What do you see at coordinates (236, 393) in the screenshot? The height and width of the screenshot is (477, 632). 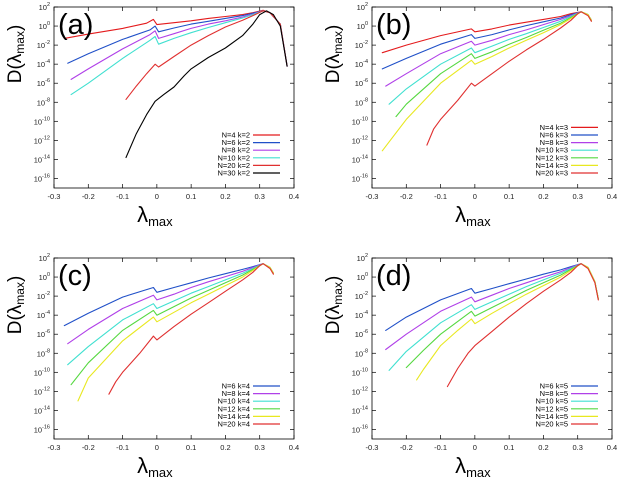 I see `legend-label: N=8 k=4` at bounding box center [236, 393].